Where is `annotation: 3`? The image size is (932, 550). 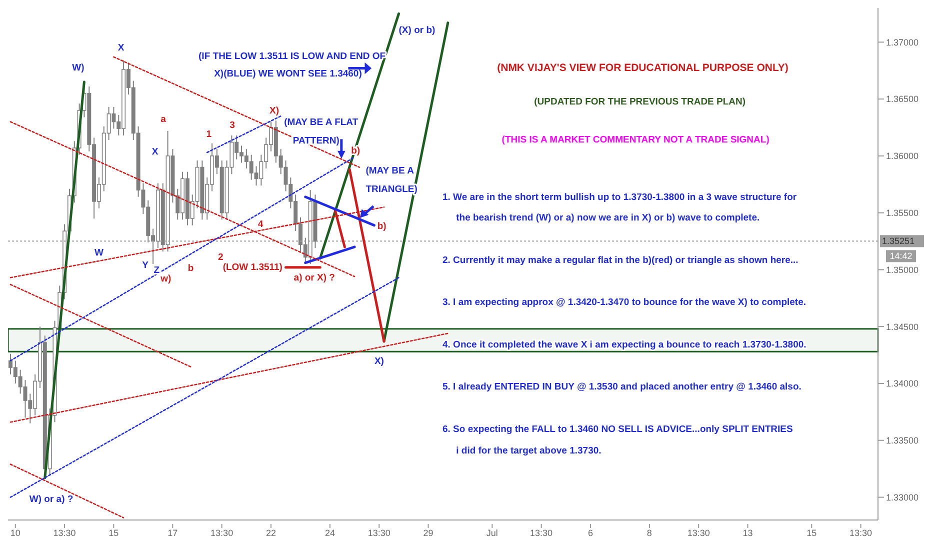
annotation: 3 is located at coordinates (232, 126).